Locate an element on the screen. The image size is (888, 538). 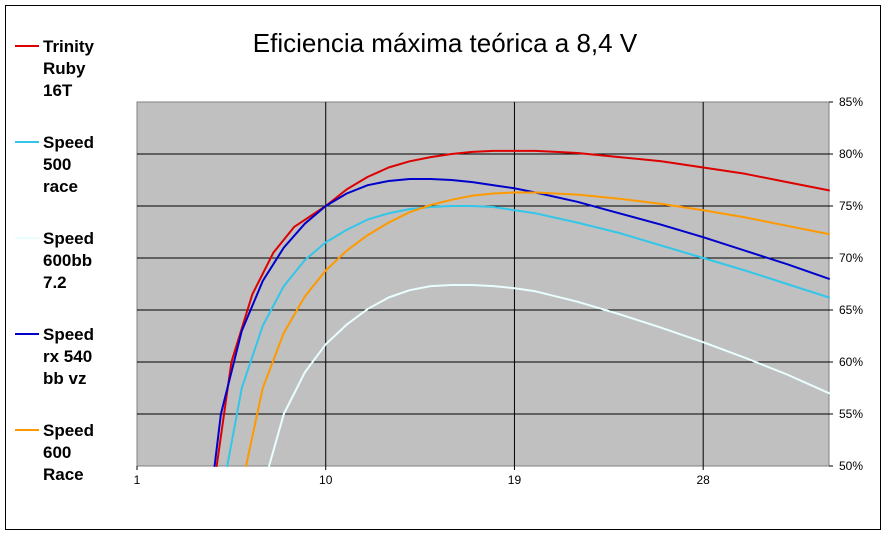
y-tick-label: 85% is located at coordinates (851, 102).